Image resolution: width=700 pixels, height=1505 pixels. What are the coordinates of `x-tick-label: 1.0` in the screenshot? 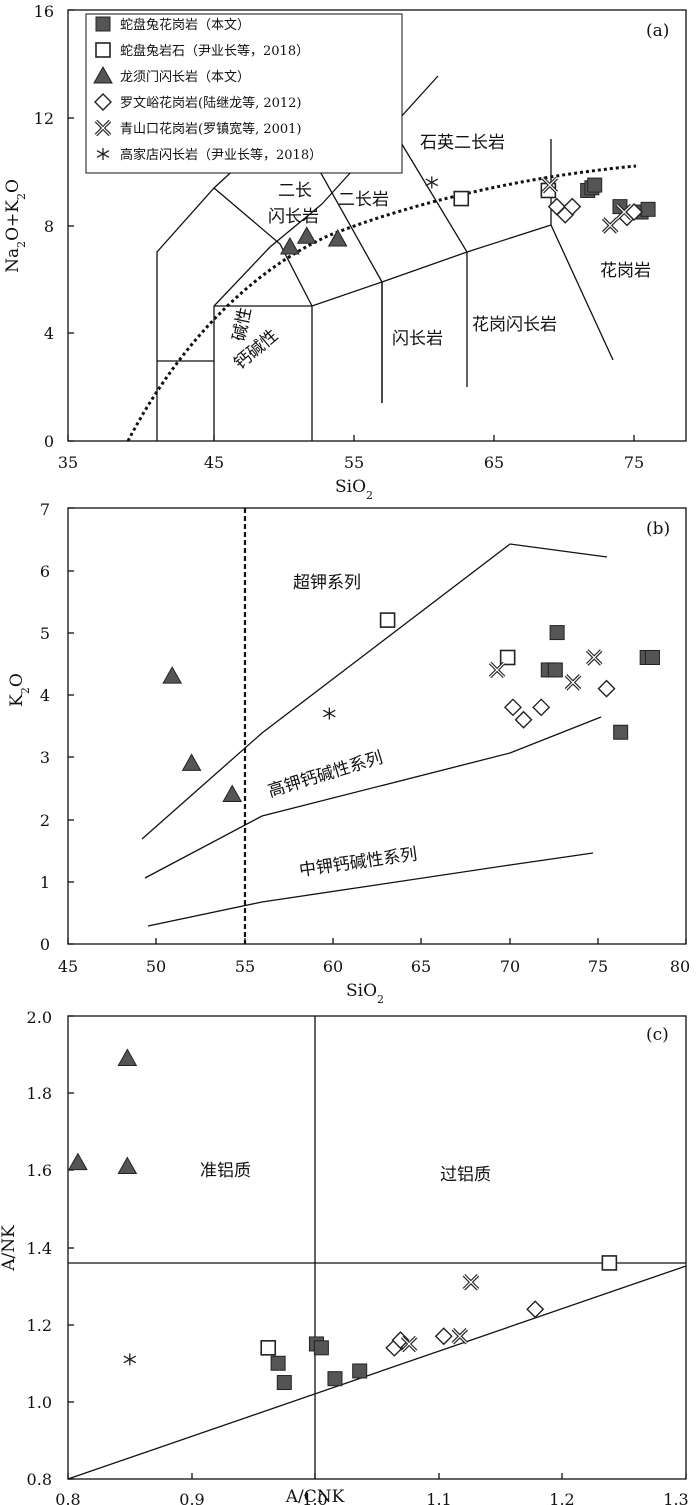 It's located at (314, 1497).